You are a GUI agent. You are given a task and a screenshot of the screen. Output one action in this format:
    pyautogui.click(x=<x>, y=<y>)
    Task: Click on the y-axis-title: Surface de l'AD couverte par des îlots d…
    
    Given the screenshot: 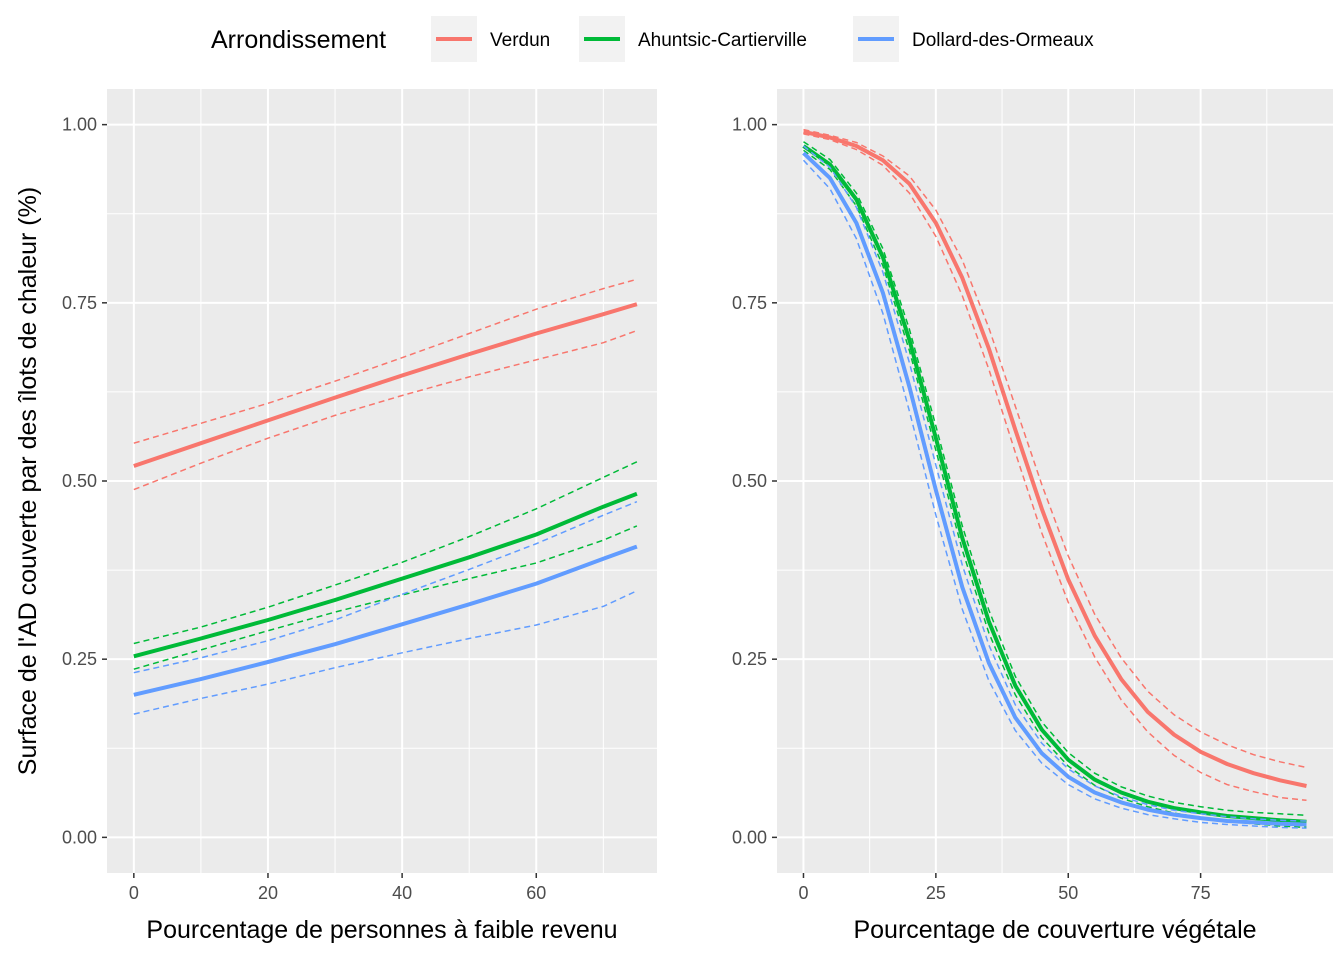 What is the action you would take?
    pyautogui.click(x=28, y=481)
    